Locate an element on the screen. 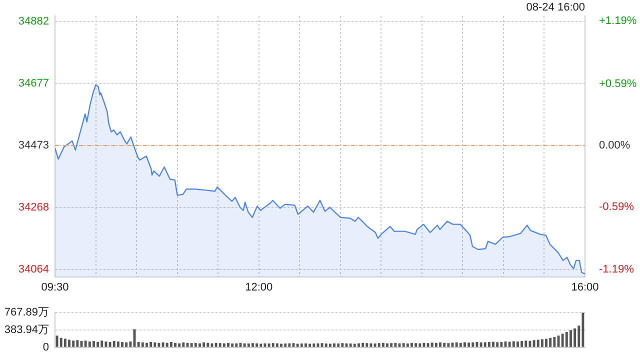 The height and width of the screenshot is (360, 640). x-tick-label: 12:00 is located at coordinates (259, 287).